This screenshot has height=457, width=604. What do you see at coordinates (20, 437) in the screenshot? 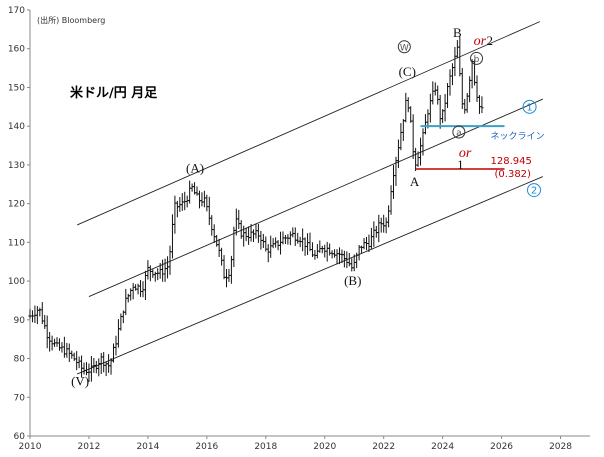
I see `y-tick-label: 60` at bounding box center [20, 437].